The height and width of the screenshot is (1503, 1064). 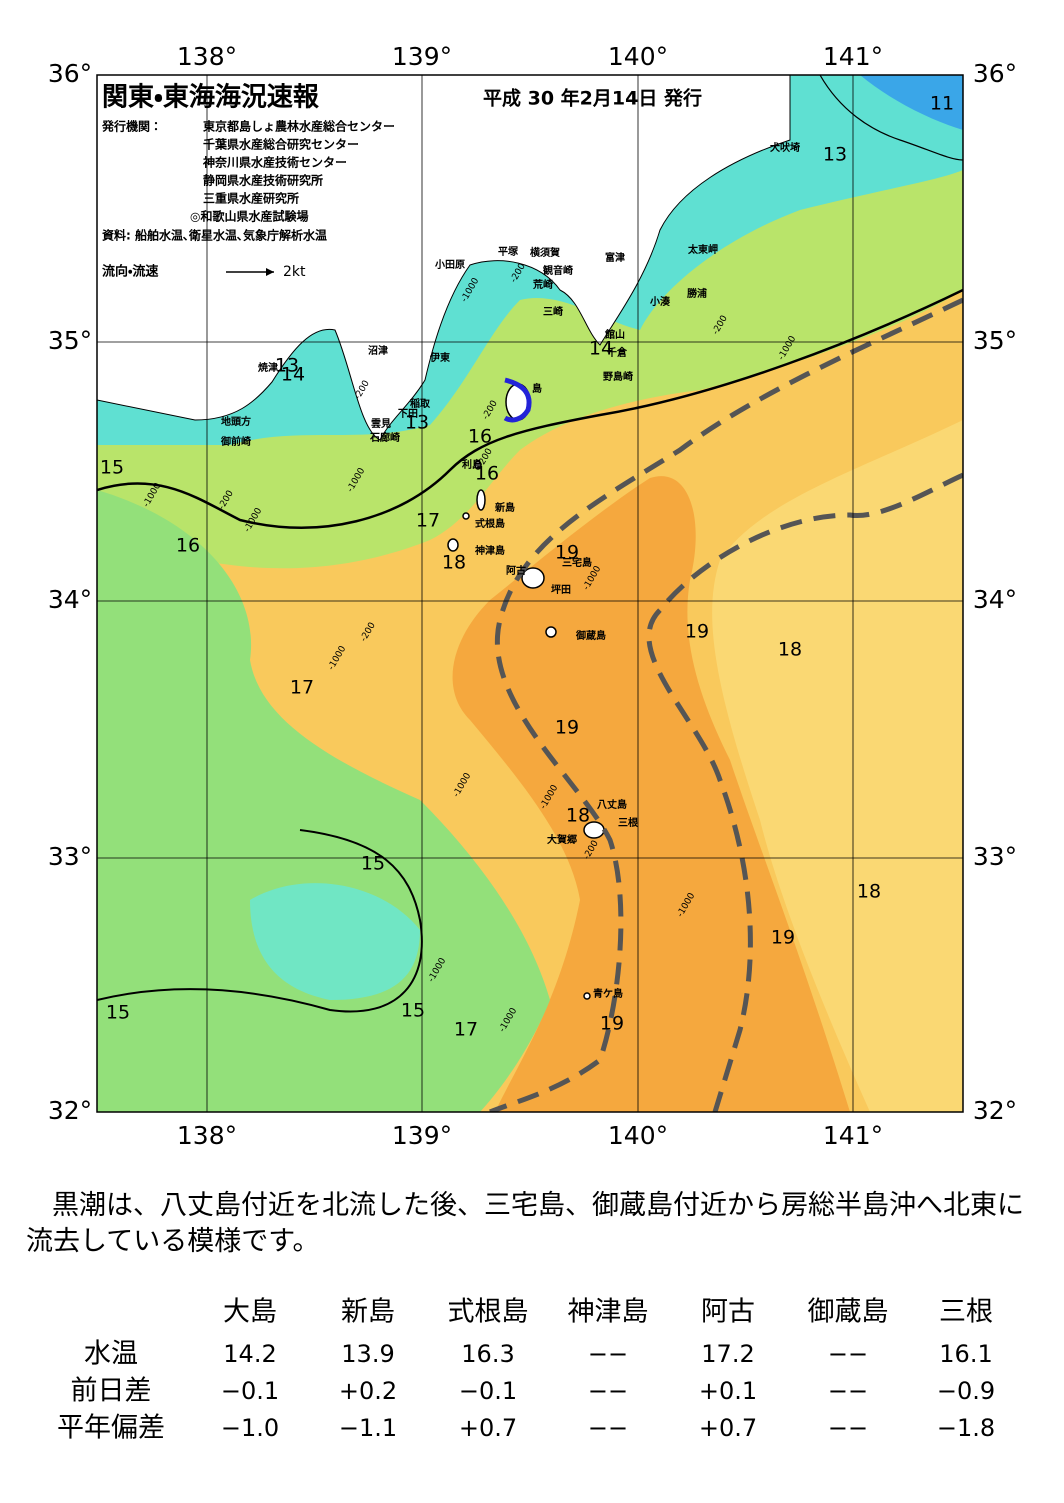 I want to click on table-row-label: 平年偏差, so click(x=111, y=1428).